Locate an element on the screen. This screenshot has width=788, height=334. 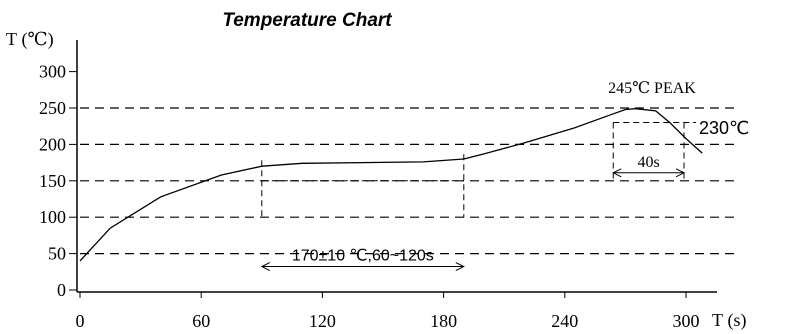
reflow-time-label: 40s is located at coordinates (649, 162).